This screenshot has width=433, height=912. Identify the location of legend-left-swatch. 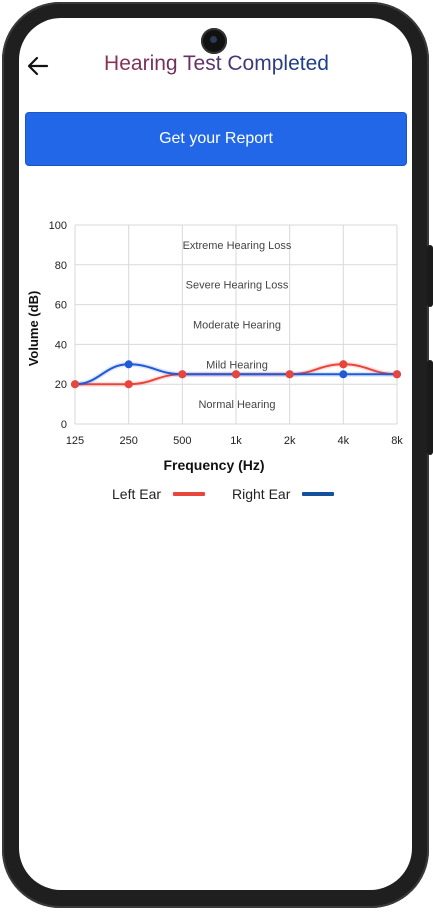
(189, 494).